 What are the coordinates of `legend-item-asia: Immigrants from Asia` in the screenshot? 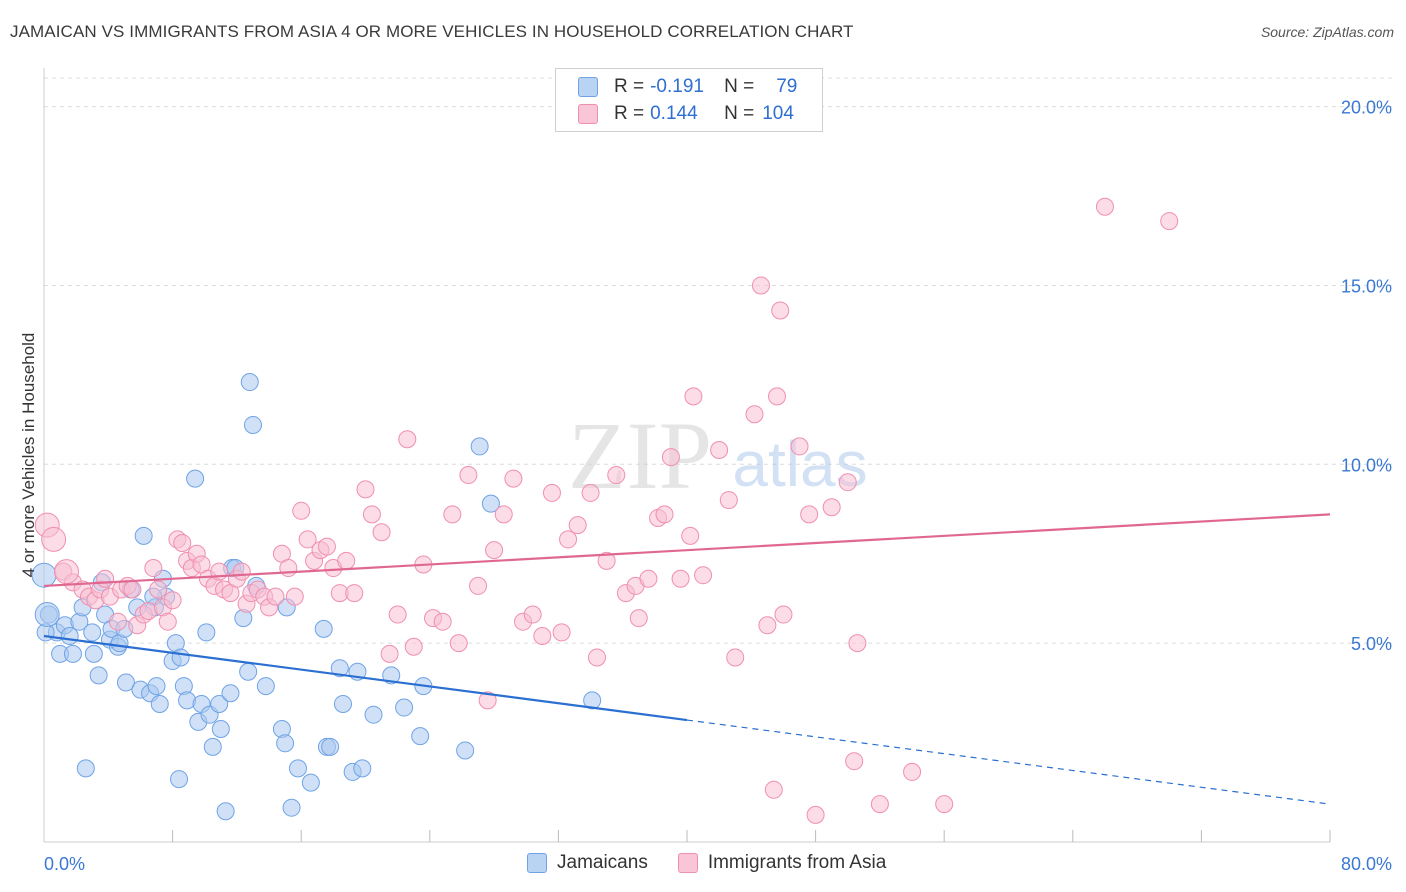 It's located at (782, 863).